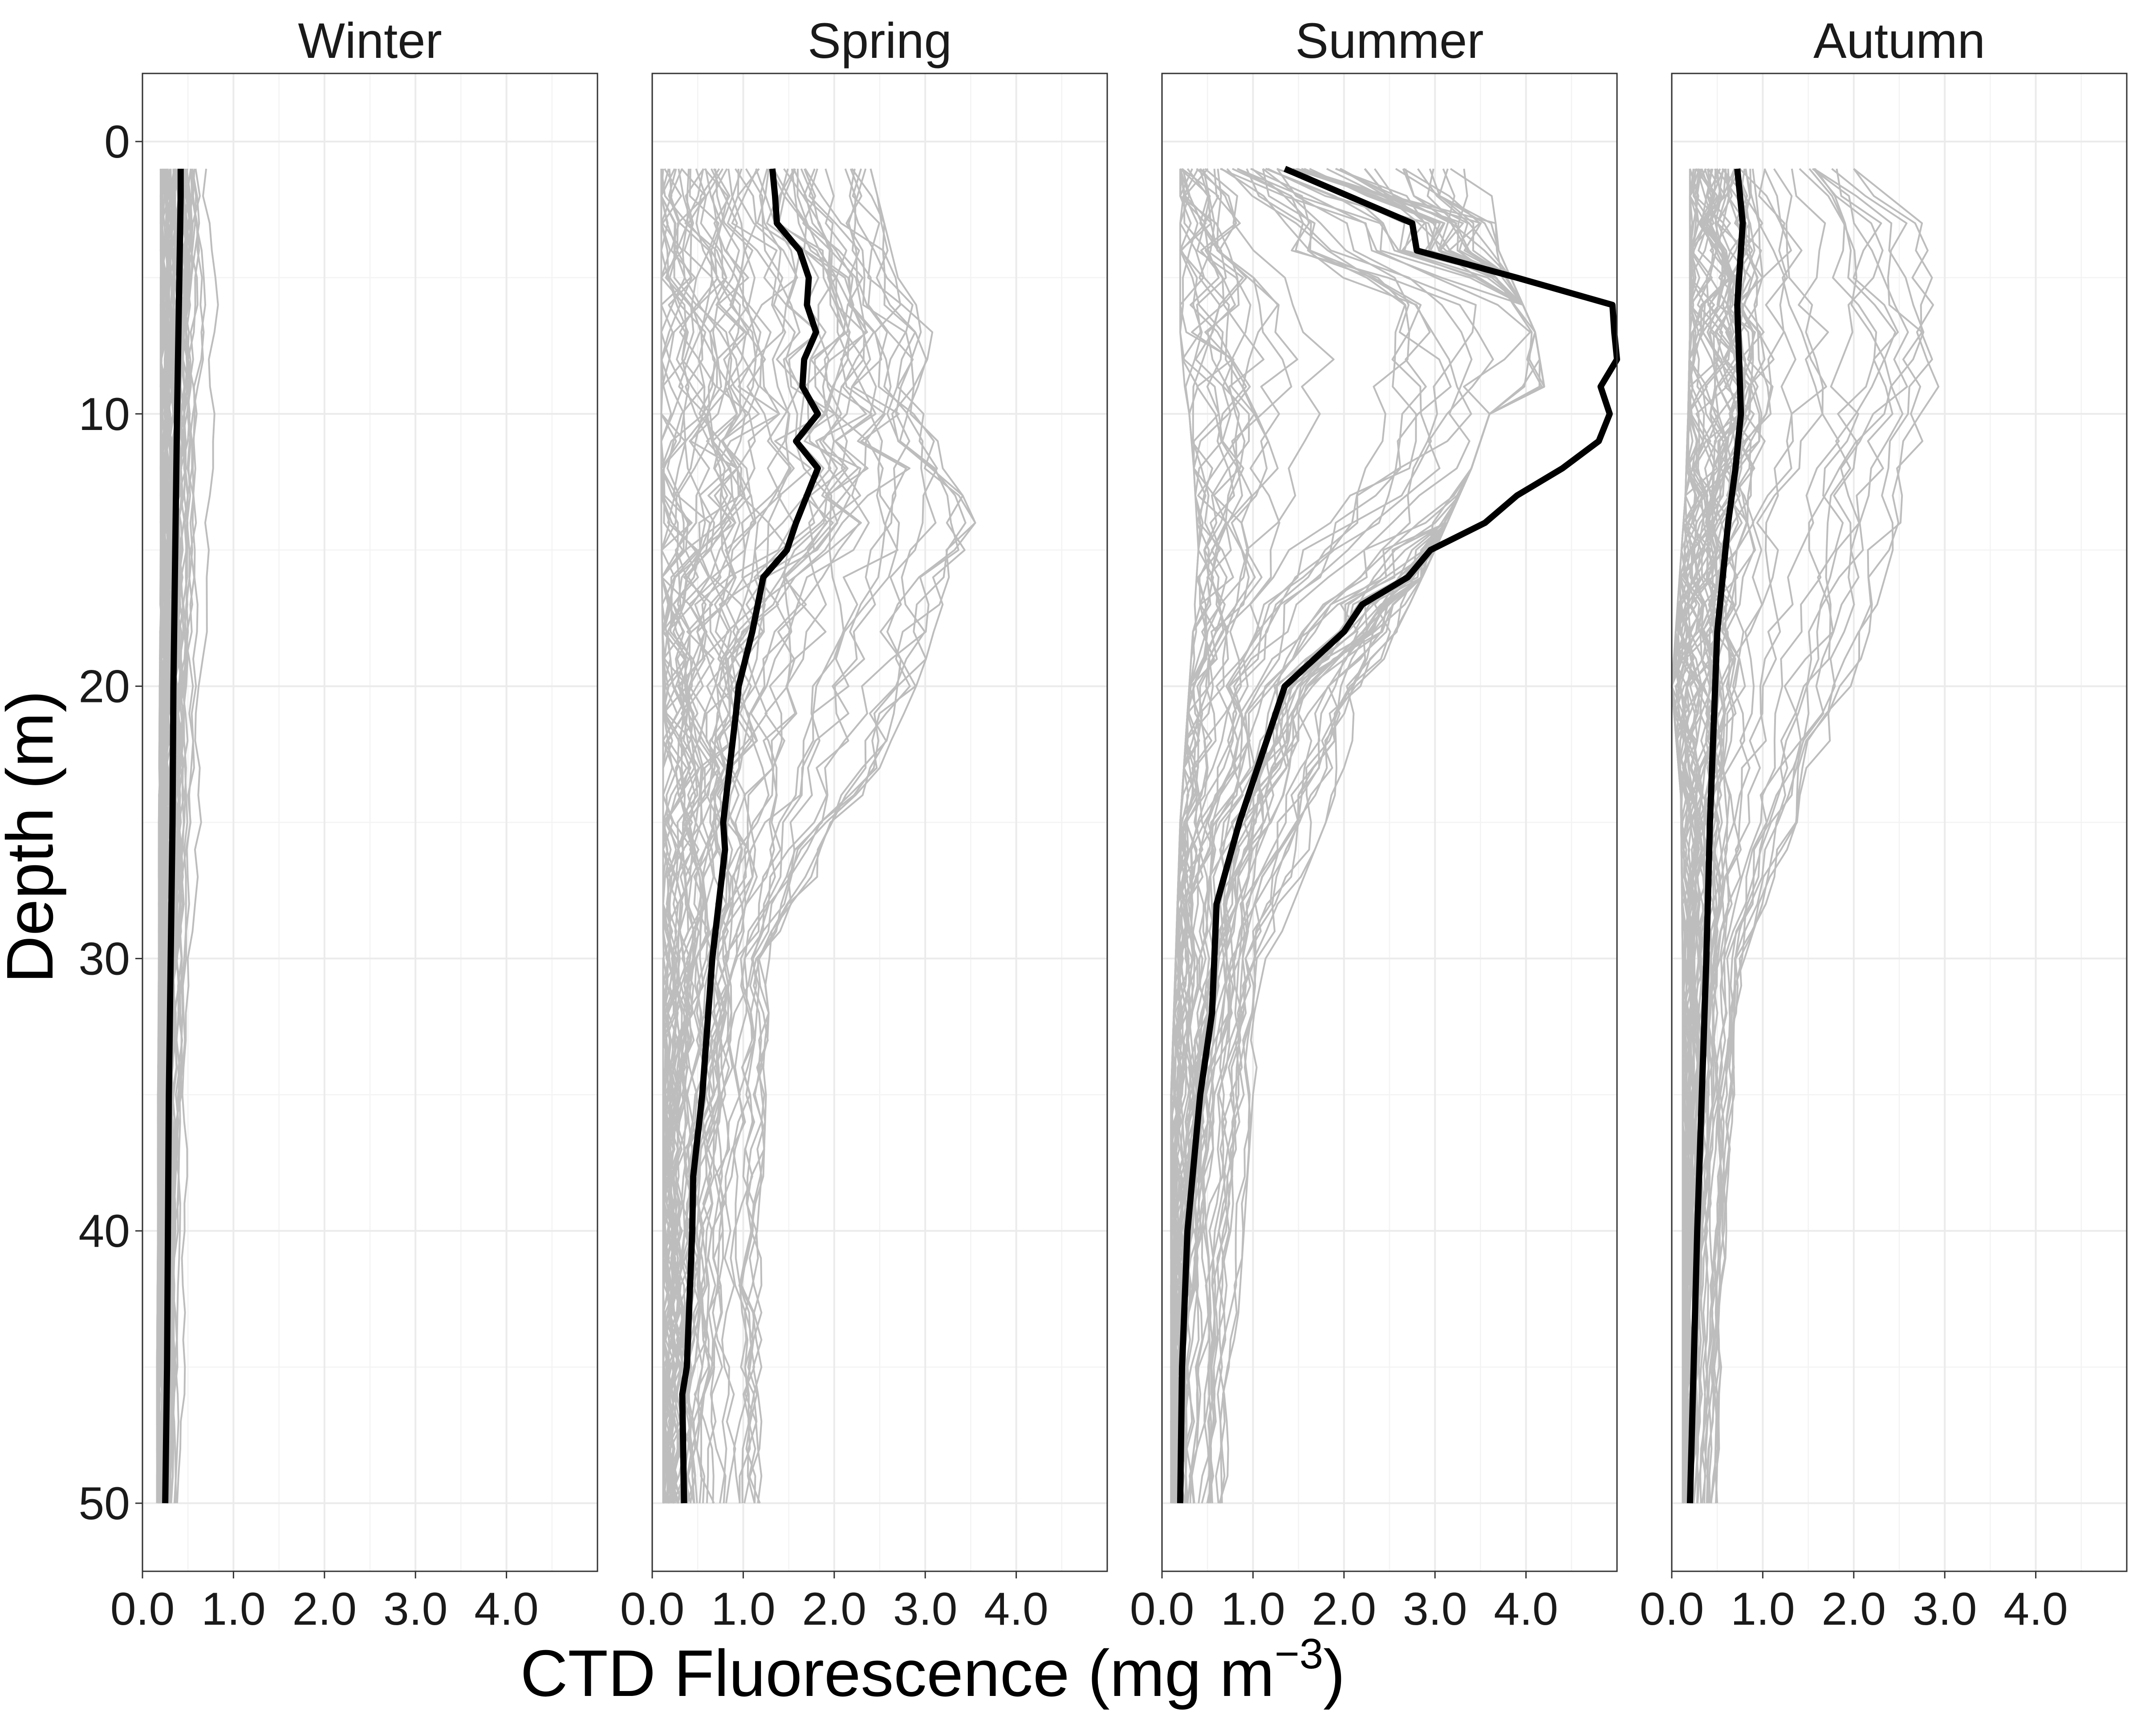 The image size is (2137, 1736). I want to click on mean-profile-line-winter, so click(173, 836).